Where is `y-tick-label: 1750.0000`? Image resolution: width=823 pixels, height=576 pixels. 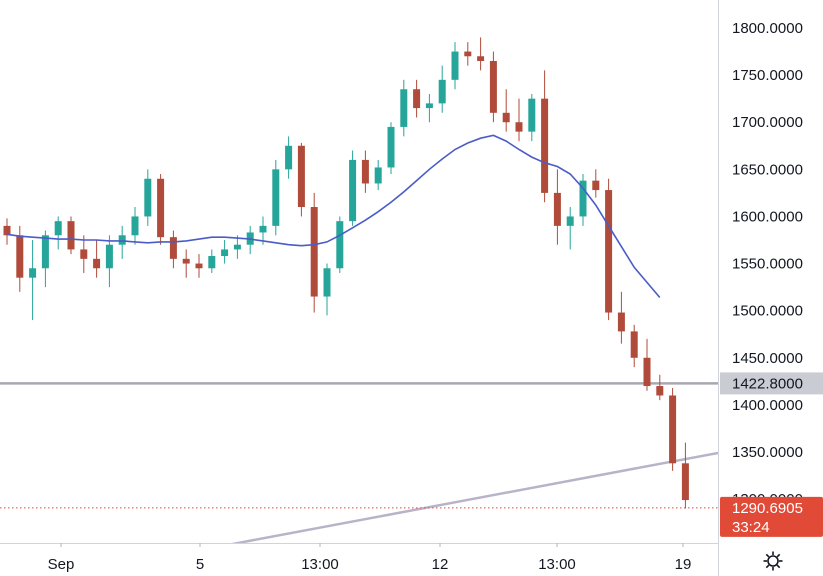 y-tick-label: 1750.0000 is located at coordinates (767, 75).